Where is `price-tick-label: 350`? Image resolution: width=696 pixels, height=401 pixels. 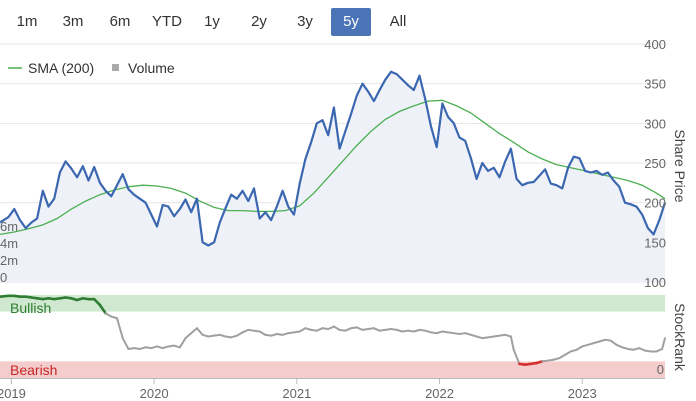
price-tick-label: 350 is located at coordinates (655, 84).